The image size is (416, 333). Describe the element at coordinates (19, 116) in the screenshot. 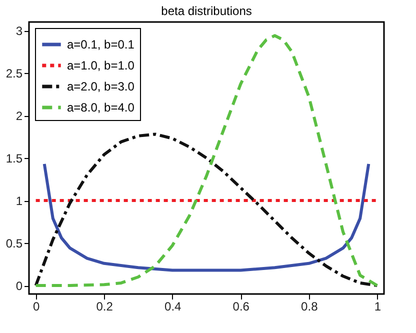

I see `y-tick-label: 2` at that location.